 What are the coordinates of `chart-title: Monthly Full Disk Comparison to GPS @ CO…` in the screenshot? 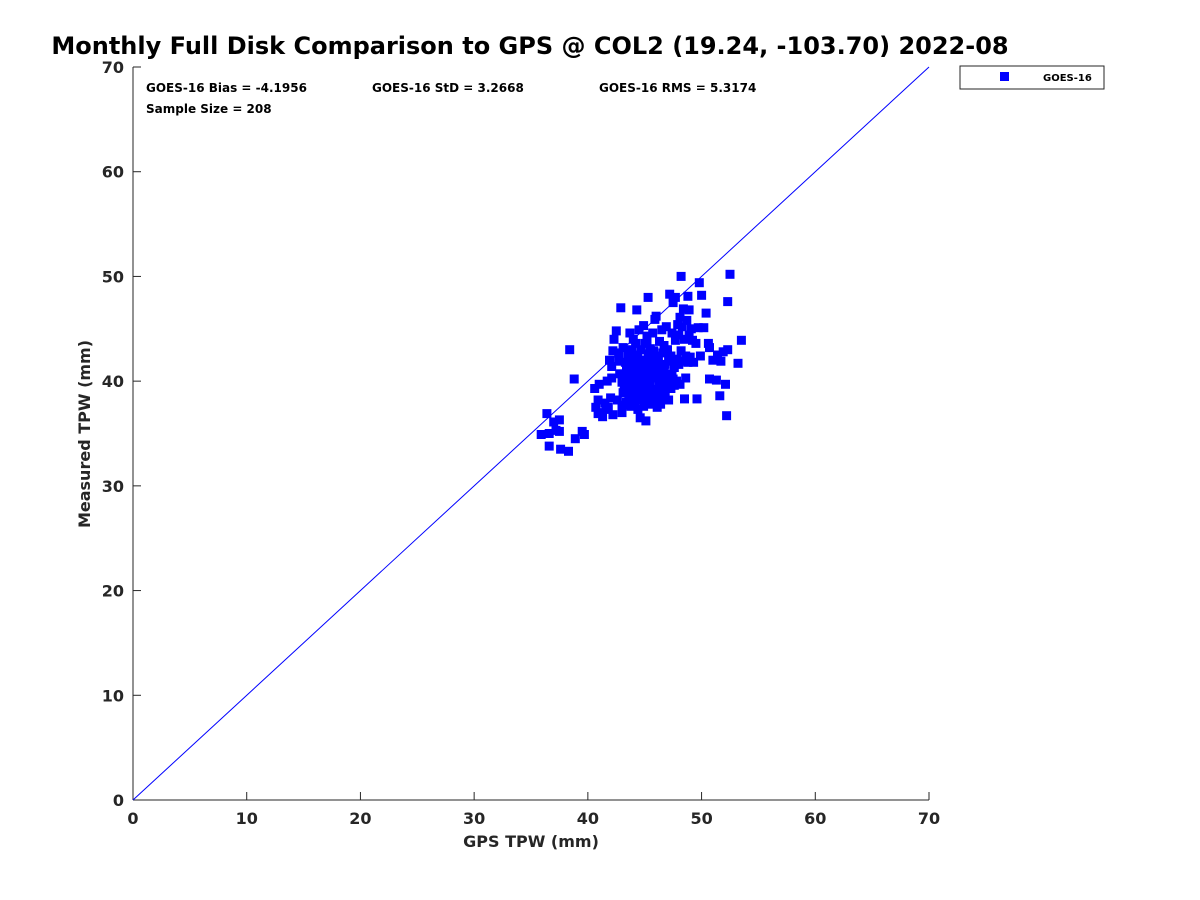 It's located at (529, 46).